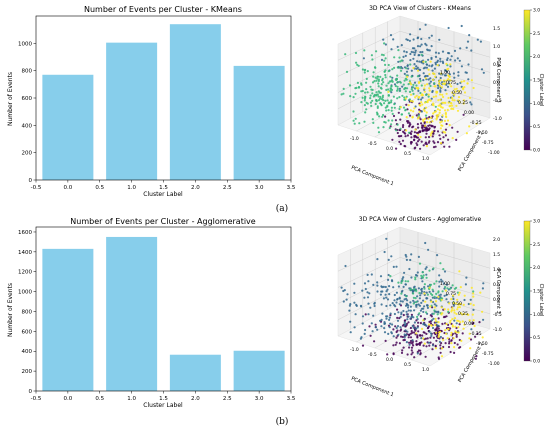 The height and width of the screenshot is (432, 550). Describe the element at coordinates (496, 83) in the screenshot. I see `z-tick-label: 0.0` at that location.